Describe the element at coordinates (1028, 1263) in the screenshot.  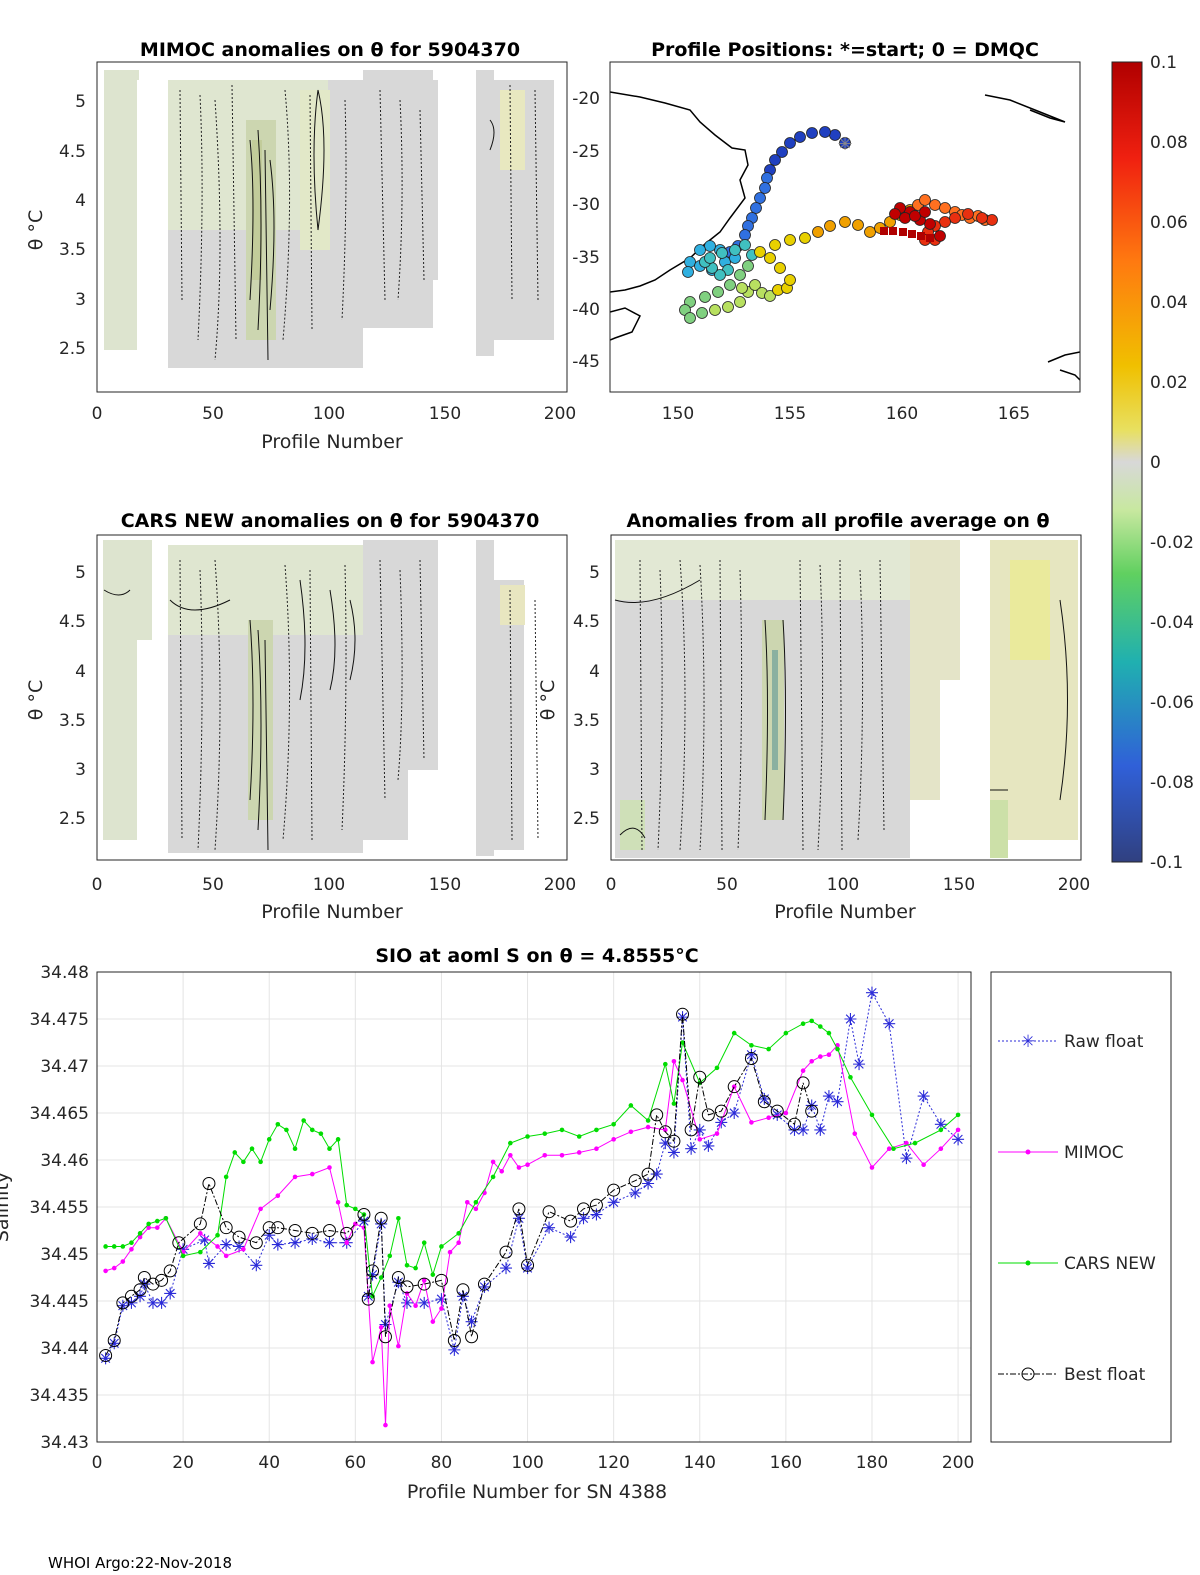
I see `dot-icon` at that location.